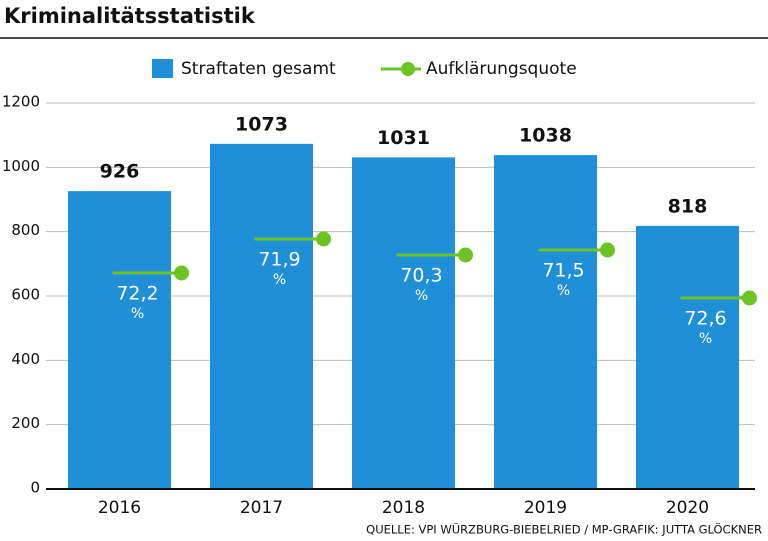  I want to click on quote-label: 70,3, so click(421, 276).